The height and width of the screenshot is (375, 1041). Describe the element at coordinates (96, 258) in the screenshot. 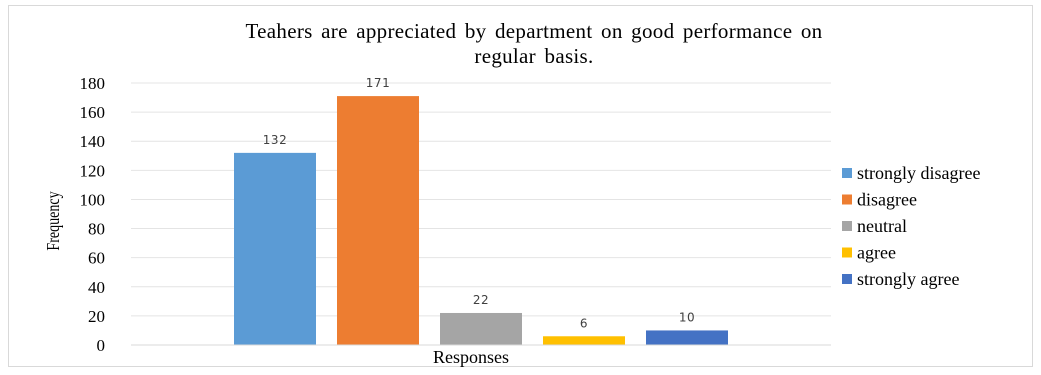

I see `y-tick-label: 60` at that location.